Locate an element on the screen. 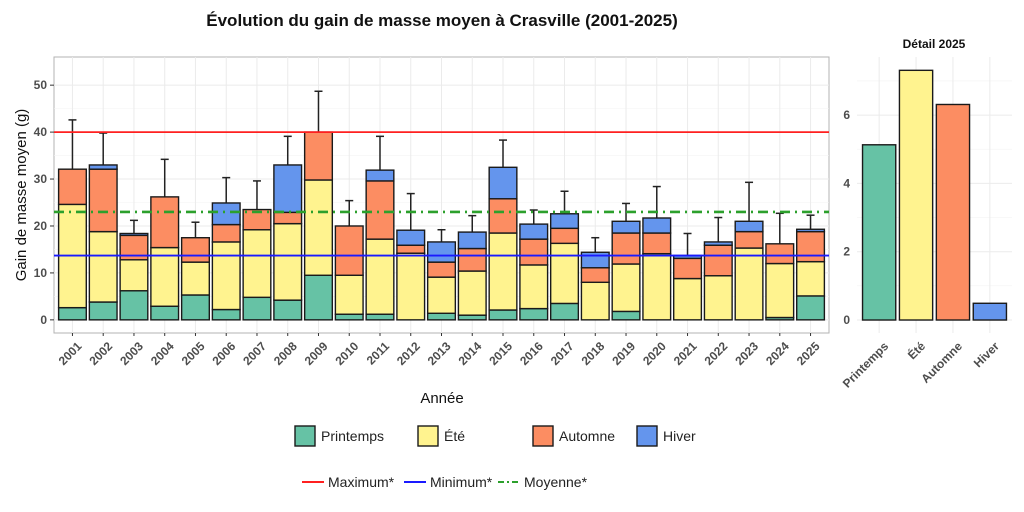 The image size is (1024, 512). y-tick-label: 20 is located at coordinates (41, 226).